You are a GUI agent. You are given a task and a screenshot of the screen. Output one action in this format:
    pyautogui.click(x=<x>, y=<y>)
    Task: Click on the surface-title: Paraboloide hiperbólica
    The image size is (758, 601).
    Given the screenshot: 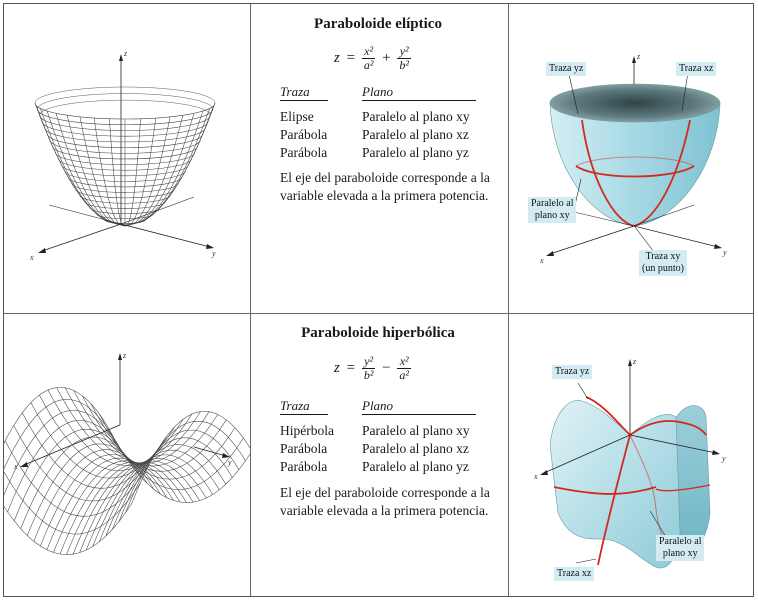 What is the action you would take?
    pyautogui.click(x=378, y=333)
    